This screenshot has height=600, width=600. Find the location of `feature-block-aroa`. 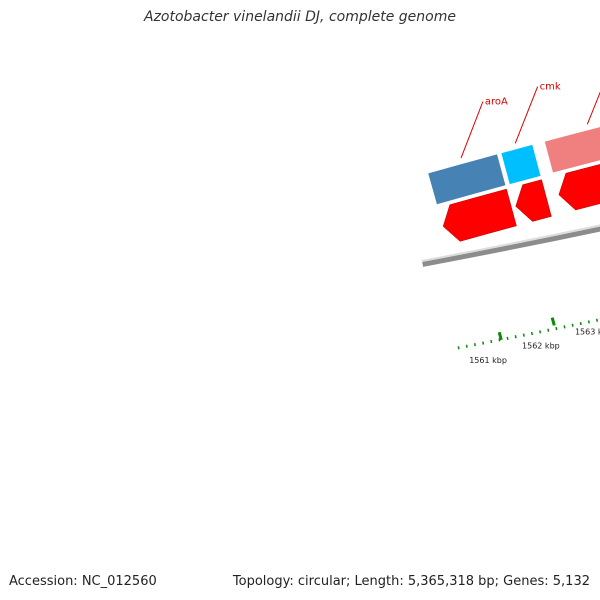

feature-block-aroa is located at coordinates (467, 179).